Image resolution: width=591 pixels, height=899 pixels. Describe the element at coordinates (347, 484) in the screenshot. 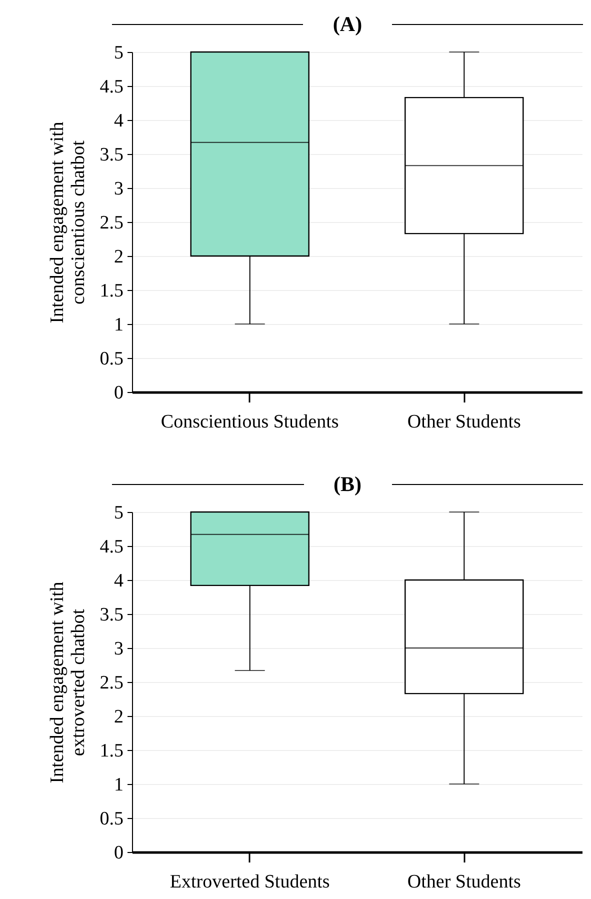

I see `chart-title: (B)` at that location.